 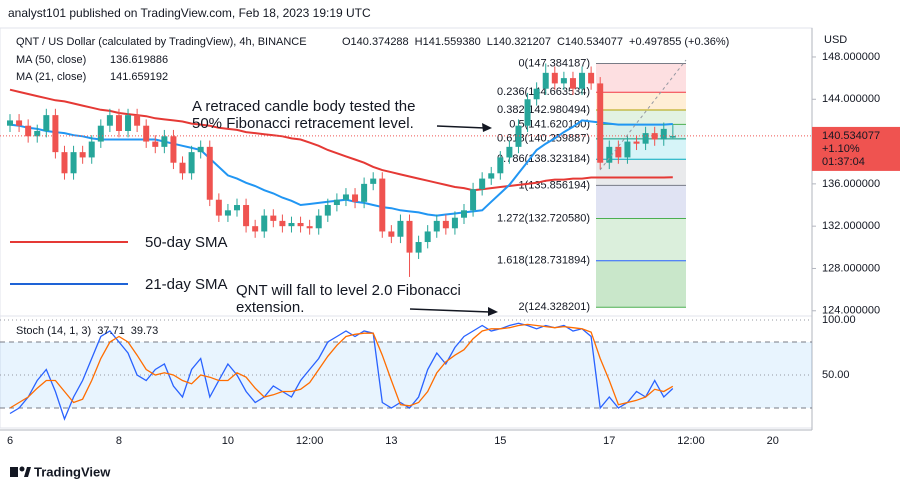 I want to click on ohlc-value: H141.559380, so click(x=448, y=42).